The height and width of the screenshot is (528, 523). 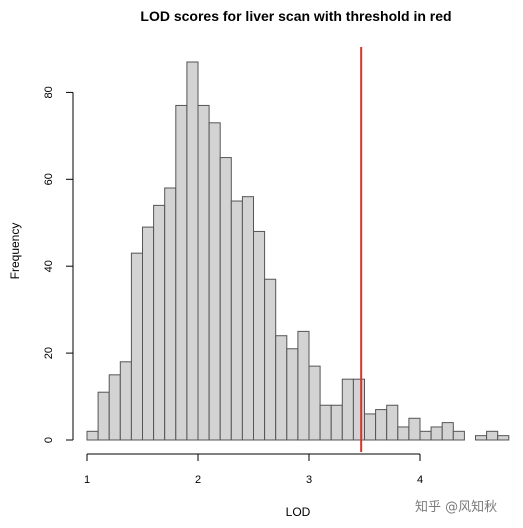 What do you see at coordinates (456, 507) in the screenshot?
I see `watermark-text: 知乎 @风知秋` at bounding box center [456, 507].